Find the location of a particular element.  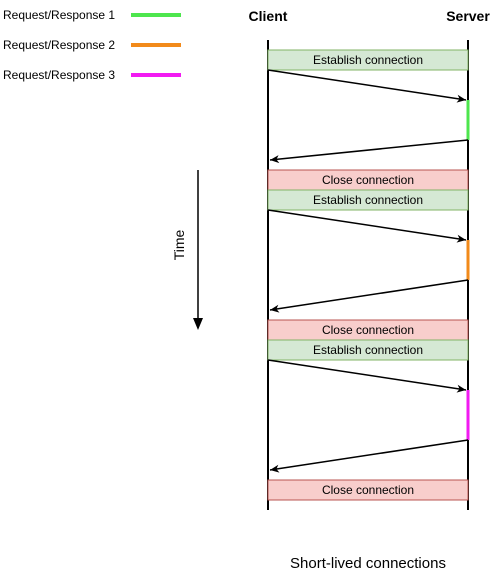

close-connection-border is located at coordinates (368, 490).